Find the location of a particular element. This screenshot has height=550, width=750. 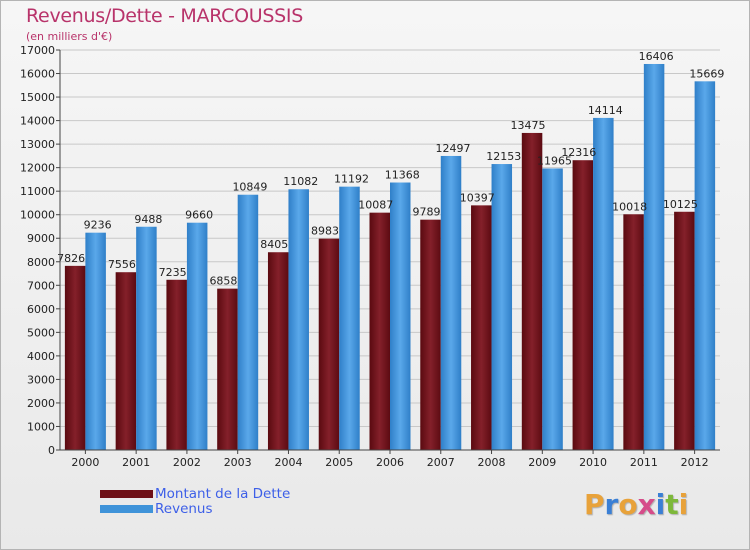

y-tick-label: 6000 is located at coordinates (41, 309).